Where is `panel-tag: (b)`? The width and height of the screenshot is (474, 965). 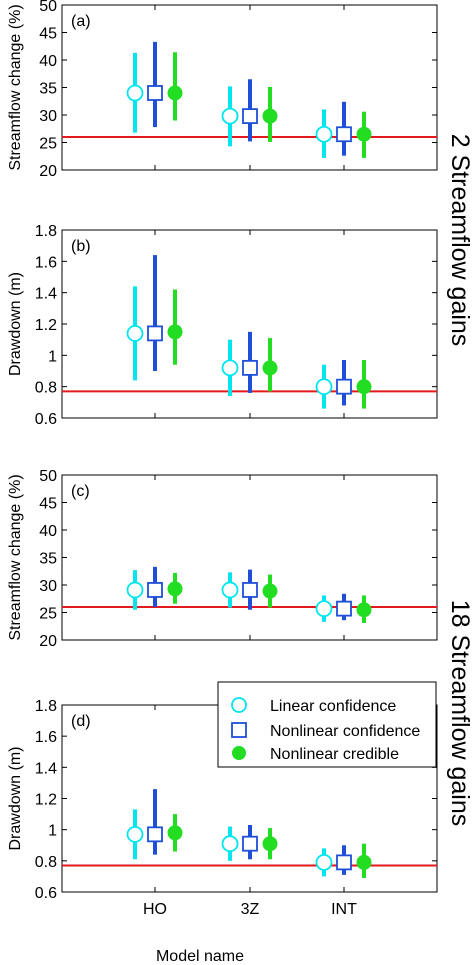
panel-tag: (b) is located at coordinates (81, 246).